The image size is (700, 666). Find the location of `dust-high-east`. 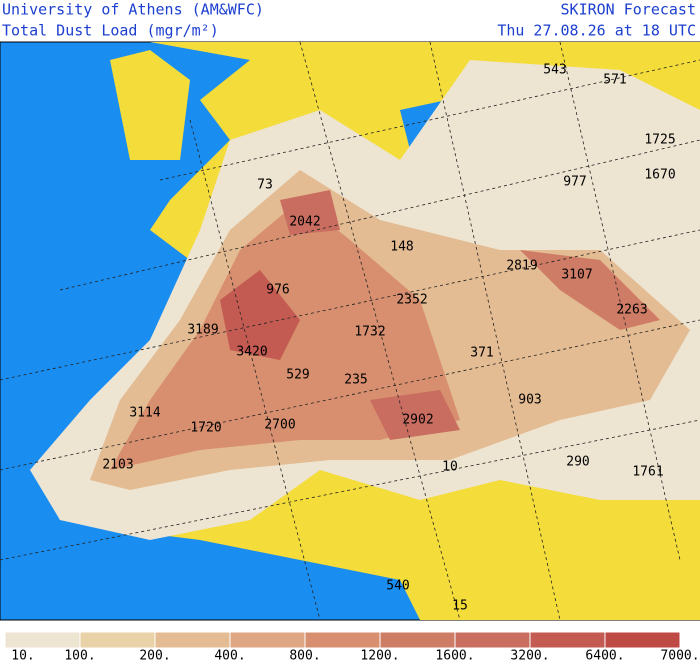

dust-high-east is located at coordinates (590, 290).